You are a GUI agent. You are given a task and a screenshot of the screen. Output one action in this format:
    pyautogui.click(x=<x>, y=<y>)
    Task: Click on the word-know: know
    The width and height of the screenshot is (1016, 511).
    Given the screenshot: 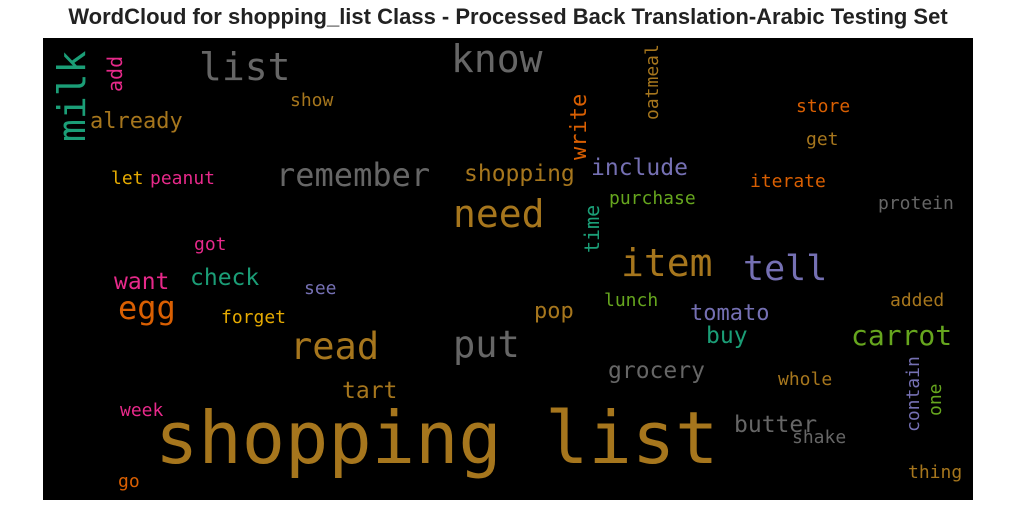 What is the action you would take?
    pyautogui.click(x=497, y=59)
    